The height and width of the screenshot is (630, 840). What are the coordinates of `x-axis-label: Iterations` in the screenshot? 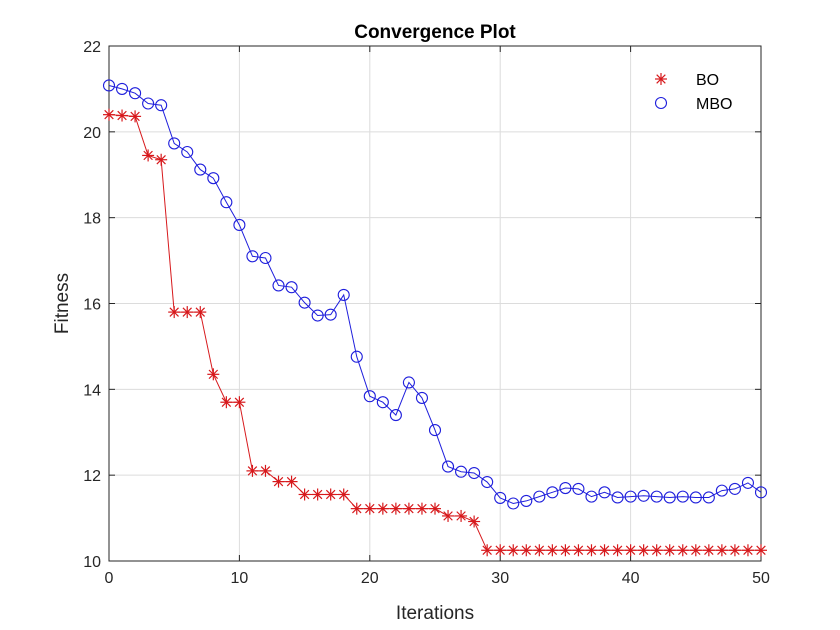 It's located at (435, 613).